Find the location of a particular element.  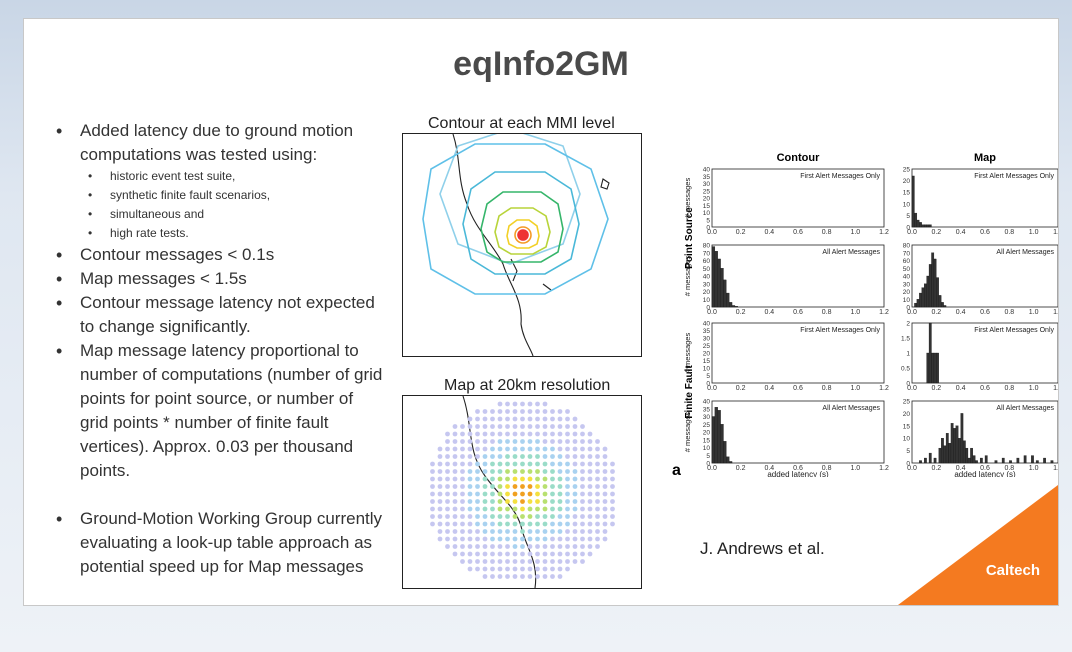

sub-bullet-item: simultaneous and is located at coordinates (219, 214).